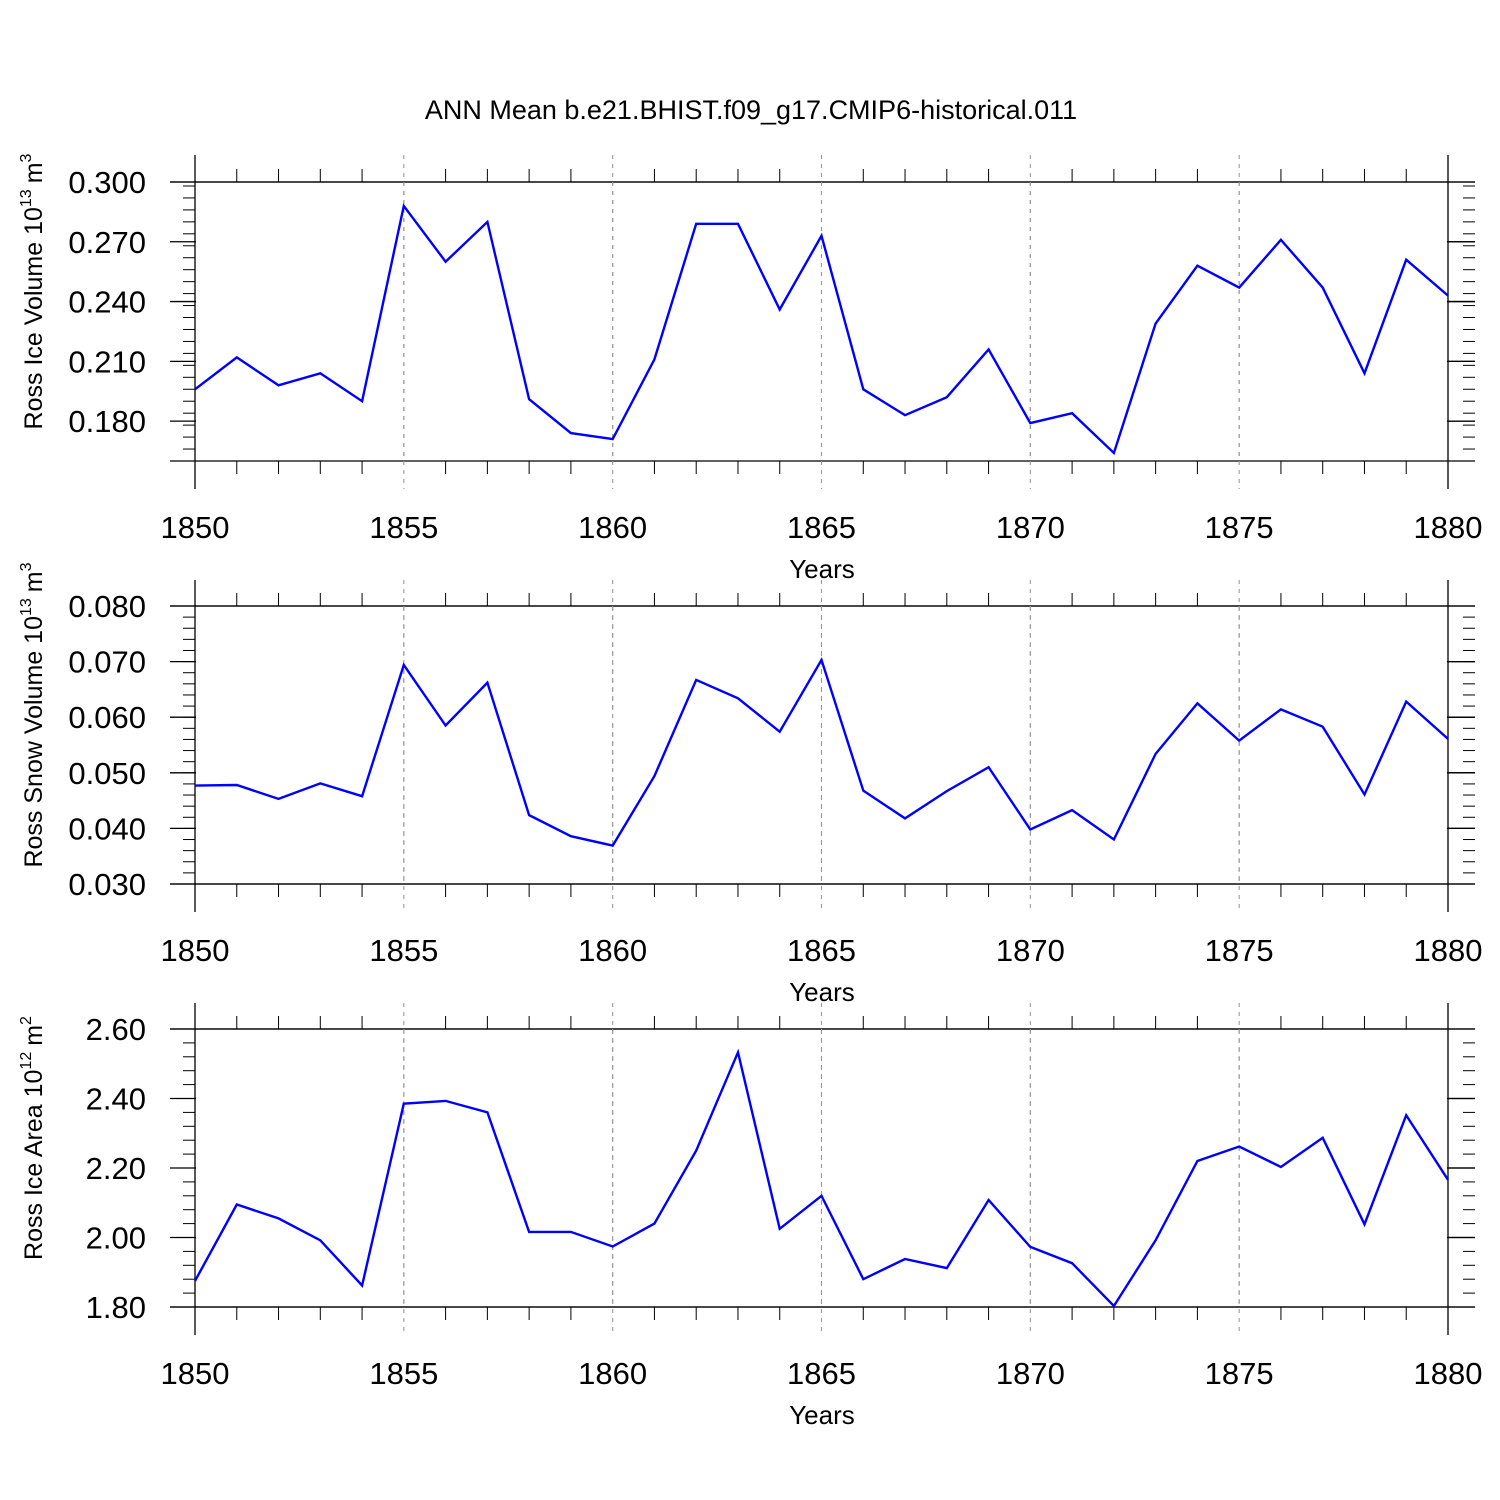  What do you see at coordinates (34, 1165) in the screenshot?
I see `y-axis-label-main: Ross Ice Area 10` at bounding box center [34, 1165].